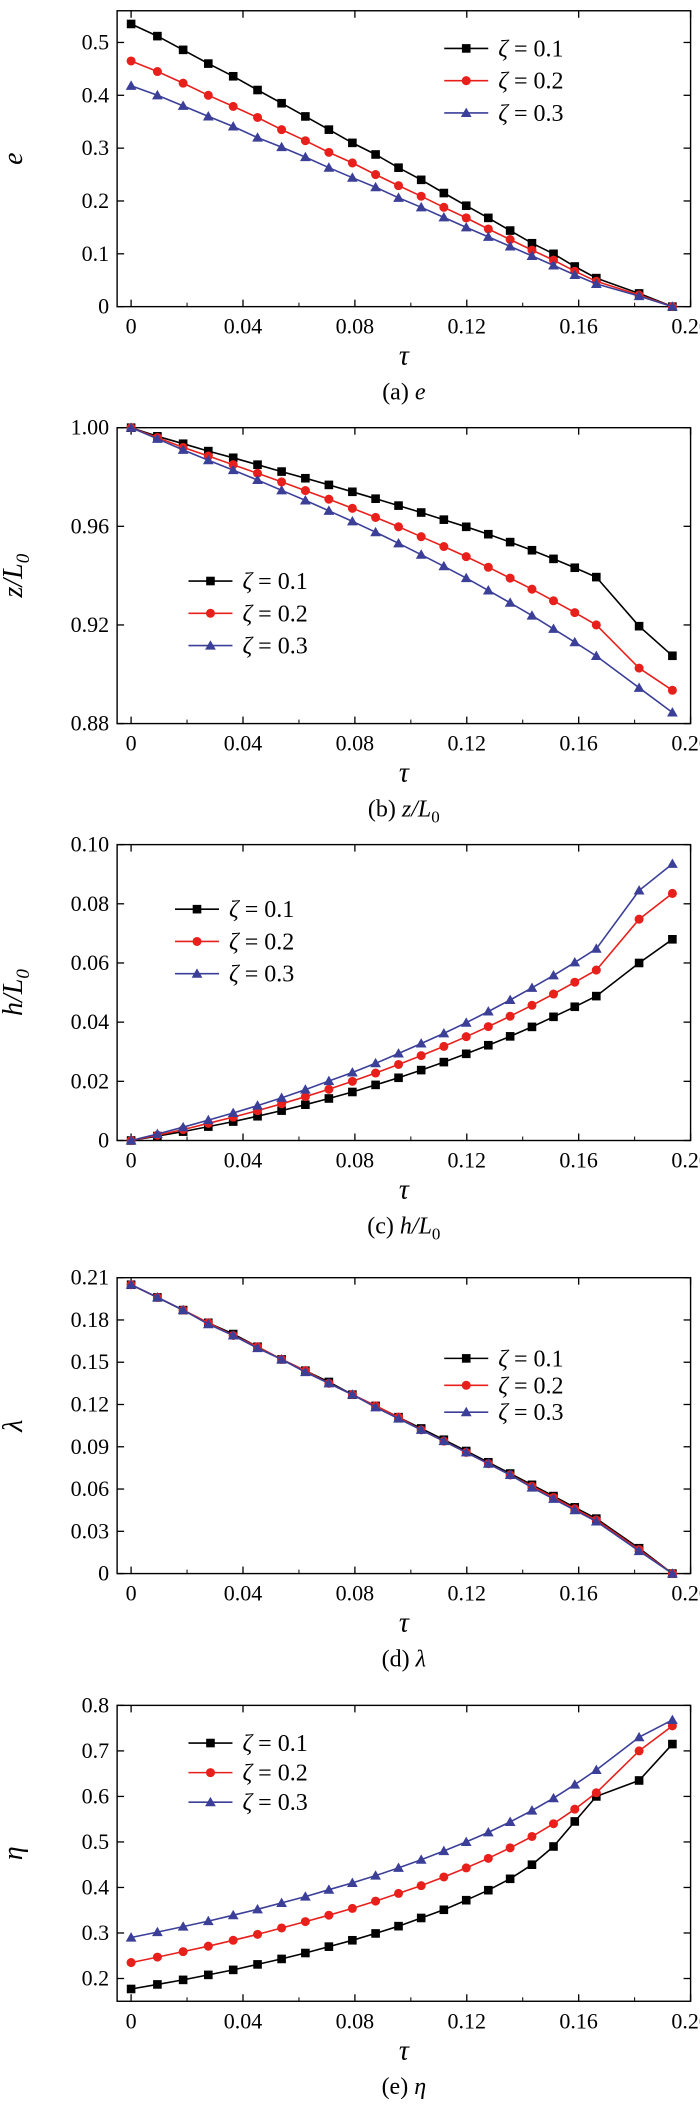 This screenshot has height=2125, width=700. What do you see at coordinates (404, 811) in the screenshot?
I see `panel-caption: (b) z/L0` at bounding box center [404, 811].